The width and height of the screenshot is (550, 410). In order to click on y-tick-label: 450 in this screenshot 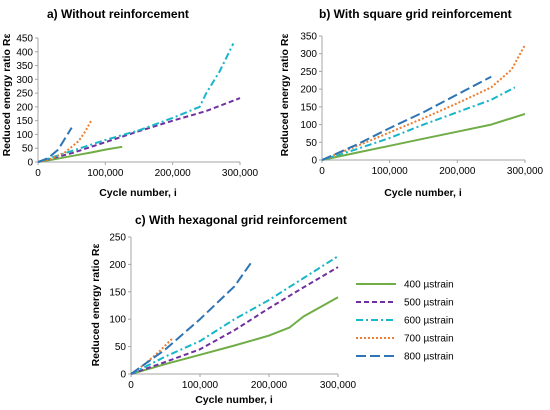, I will do `click(24, 39)`.